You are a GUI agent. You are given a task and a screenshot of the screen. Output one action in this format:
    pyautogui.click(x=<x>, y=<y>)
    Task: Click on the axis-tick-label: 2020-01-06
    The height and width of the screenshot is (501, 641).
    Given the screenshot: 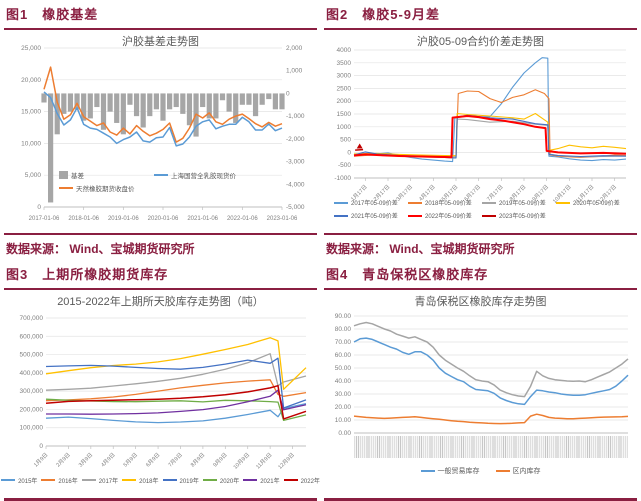 What is the action you would take?
    pyautogui.click(x=163, y=219)
    